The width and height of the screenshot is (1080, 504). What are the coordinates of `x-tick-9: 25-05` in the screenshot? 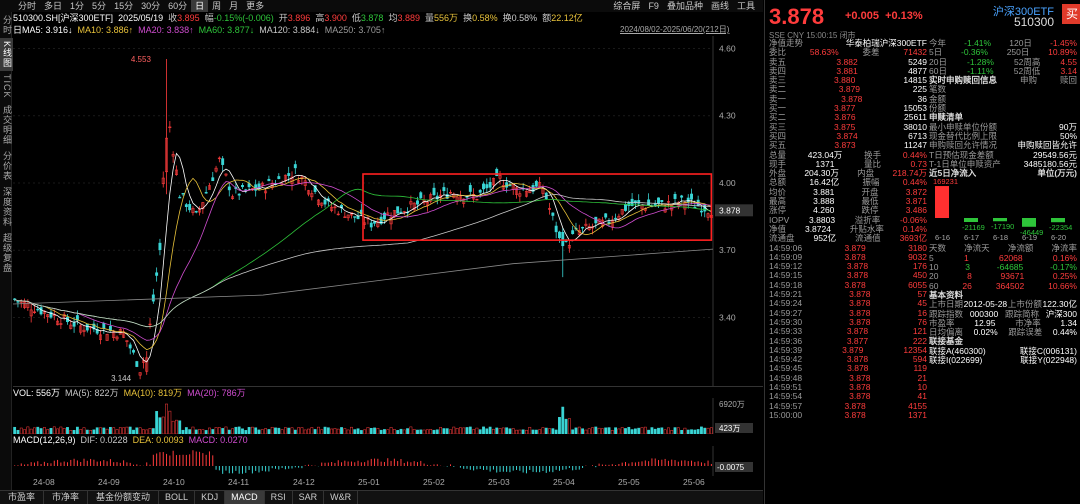 It's located at (629, 482).